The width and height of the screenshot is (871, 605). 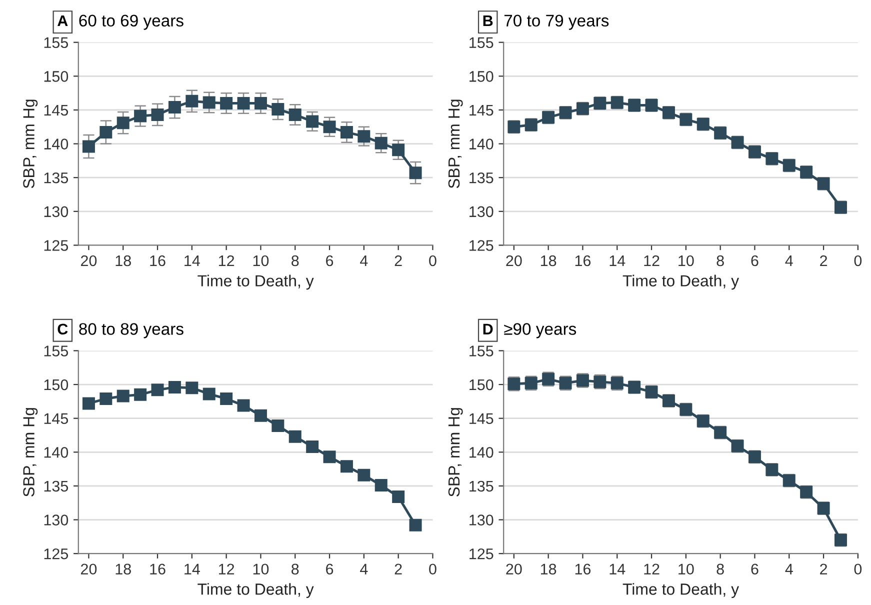 What do you see at coordinates (131, 22) in the screenshot?
I see `chart-title: 60 to 69 years` at bounding box center [131, 22].